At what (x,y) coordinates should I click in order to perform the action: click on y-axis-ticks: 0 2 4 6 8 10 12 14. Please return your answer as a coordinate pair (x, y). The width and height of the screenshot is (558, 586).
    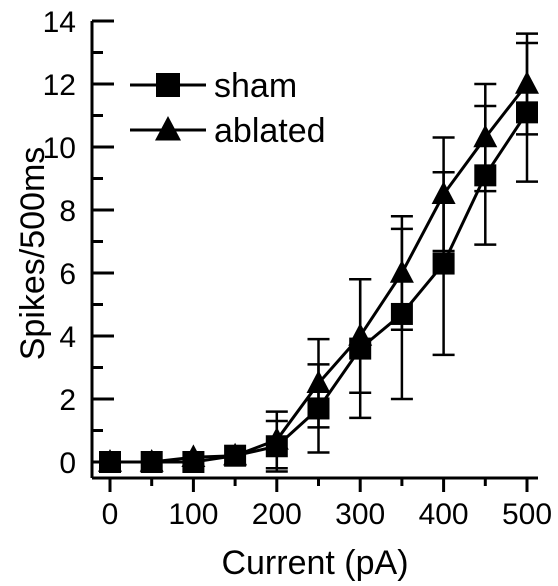
    Looking at the image, I should click on (78, 243).